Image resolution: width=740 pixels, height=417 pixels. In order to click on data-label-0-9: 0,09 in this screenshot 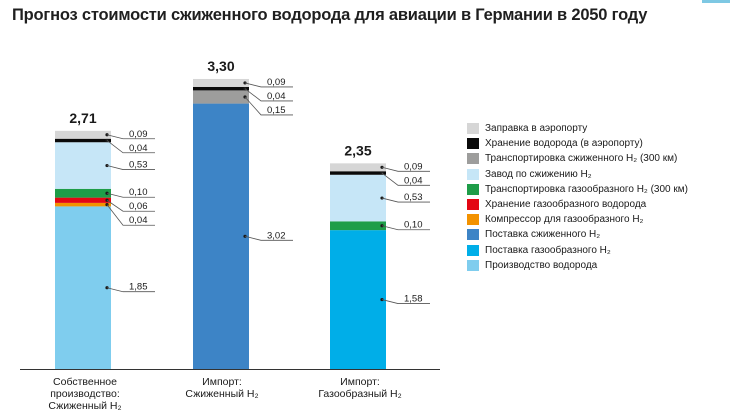, I will do `click(138, 134)`.